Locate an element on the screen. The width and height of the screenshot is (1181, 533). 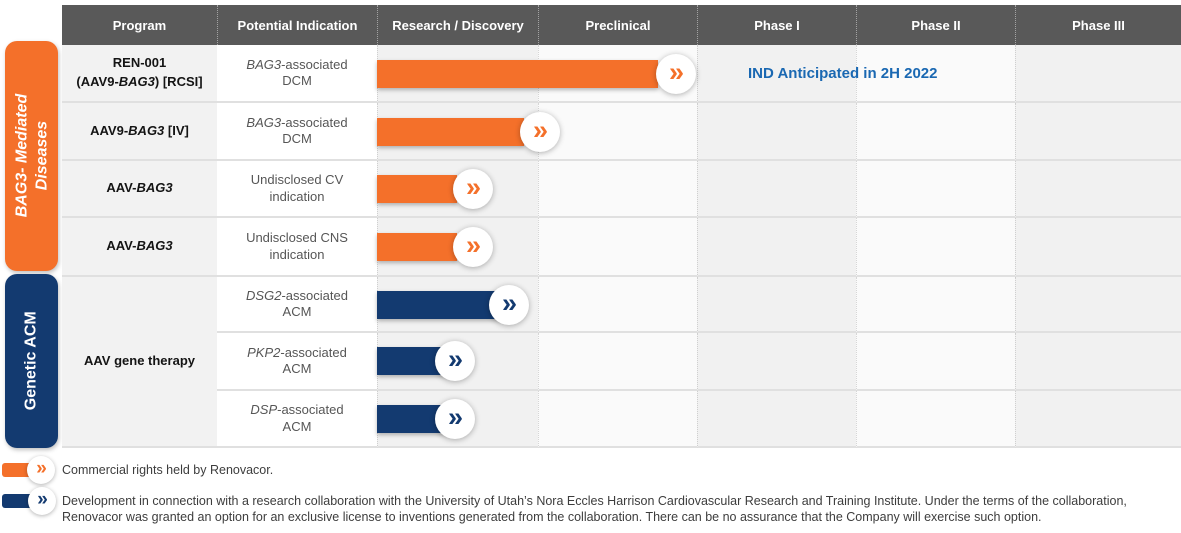
indication-cell: DSG2-associated ACM is located at coordinates (297, 305).